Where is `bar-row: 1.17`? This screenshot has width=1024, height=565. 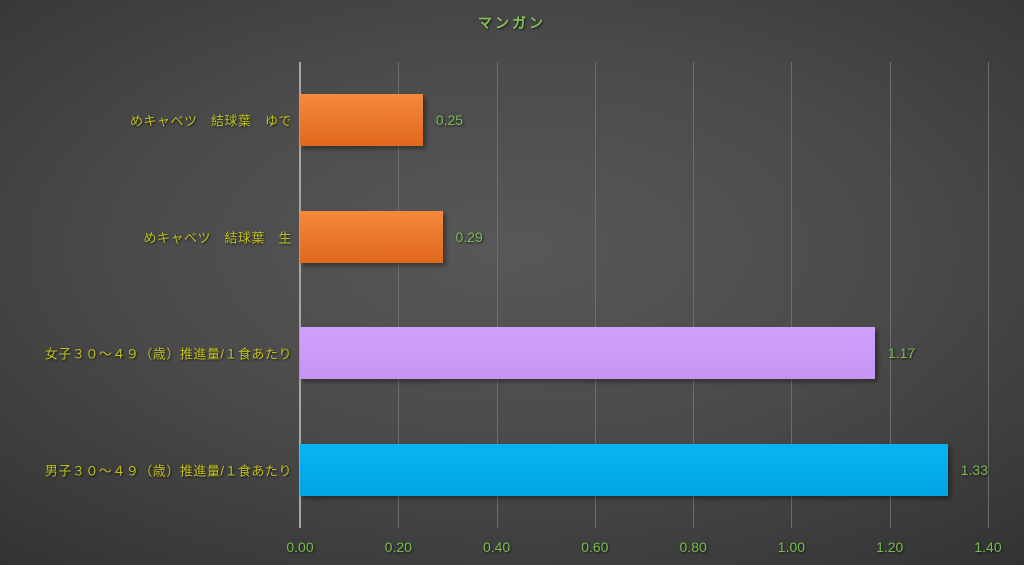
bar-row: 1.17 is located at coordinates (644, 353).